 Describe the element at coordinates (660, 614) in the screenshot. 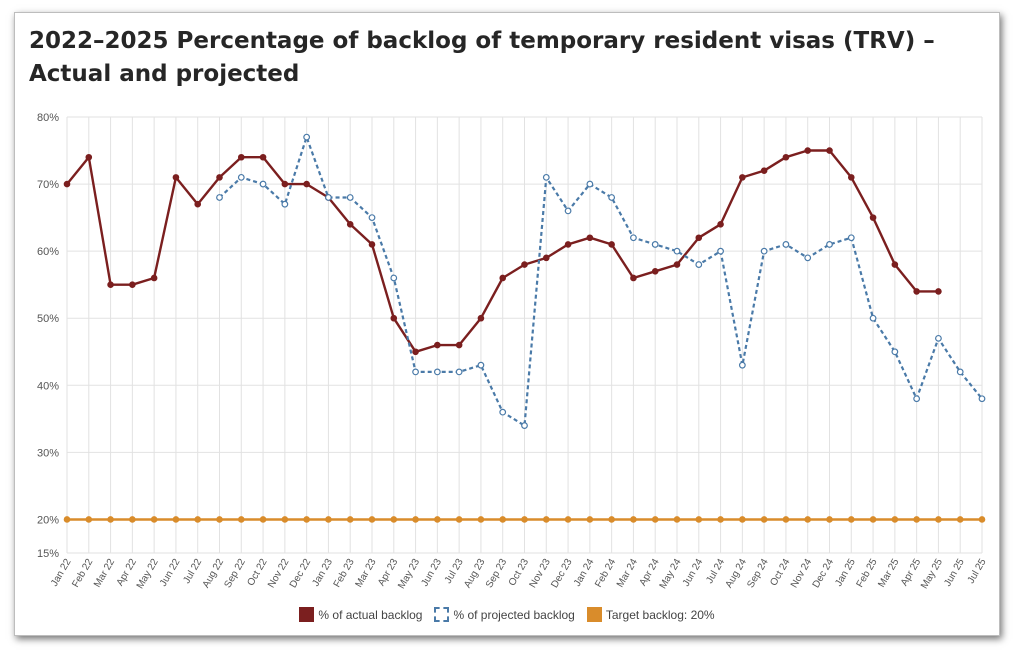

I see `legend-label-target: Target backlog: 20%` at that location.